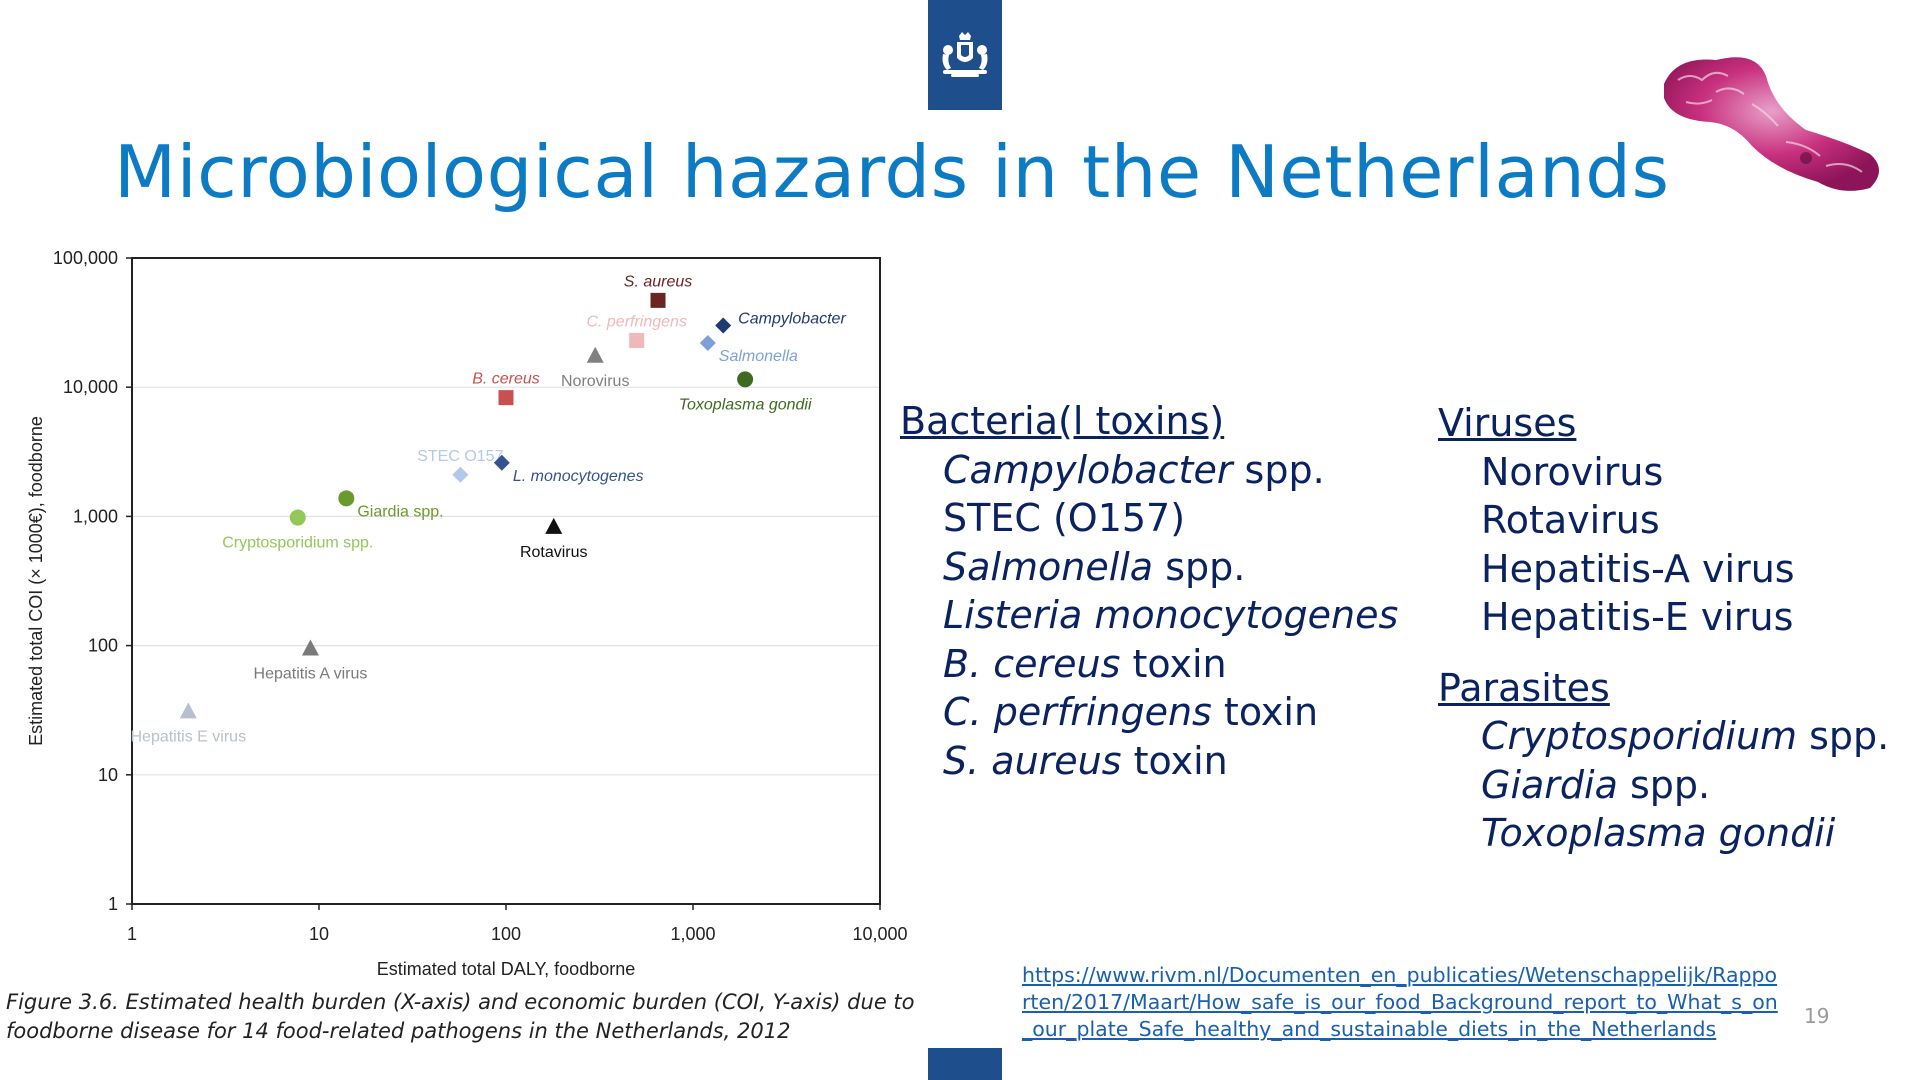  Describe the element at coordinates (1572, 471) in the screenshot. I see `list-item: Norovirus` at that location.